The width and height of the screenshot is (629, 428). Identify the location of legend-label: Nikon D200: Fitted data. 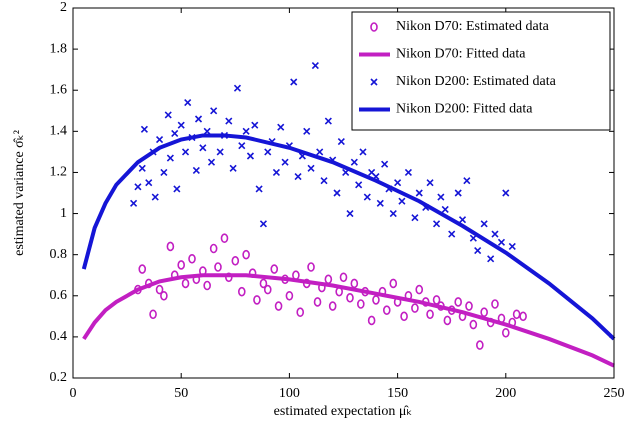
(464, 109).